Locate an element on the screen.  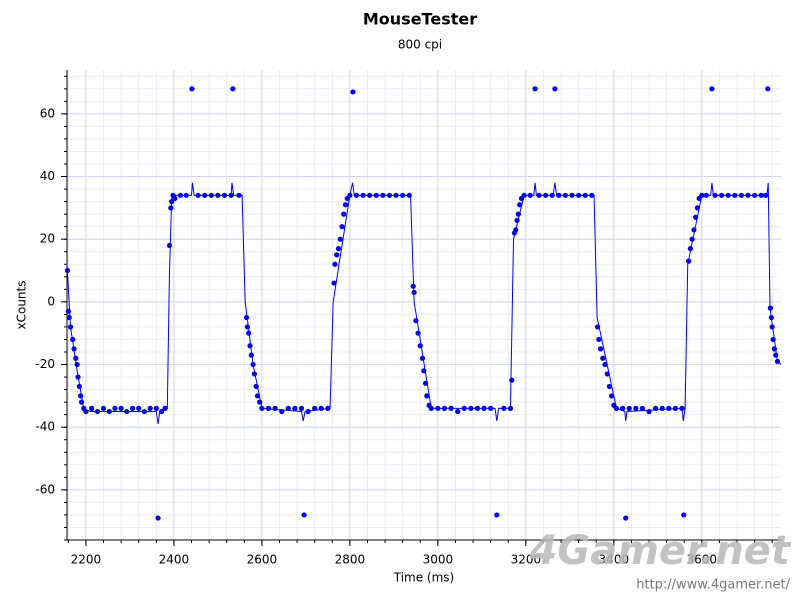
y-tick-label: -20 is located at coordinates (45, 364).